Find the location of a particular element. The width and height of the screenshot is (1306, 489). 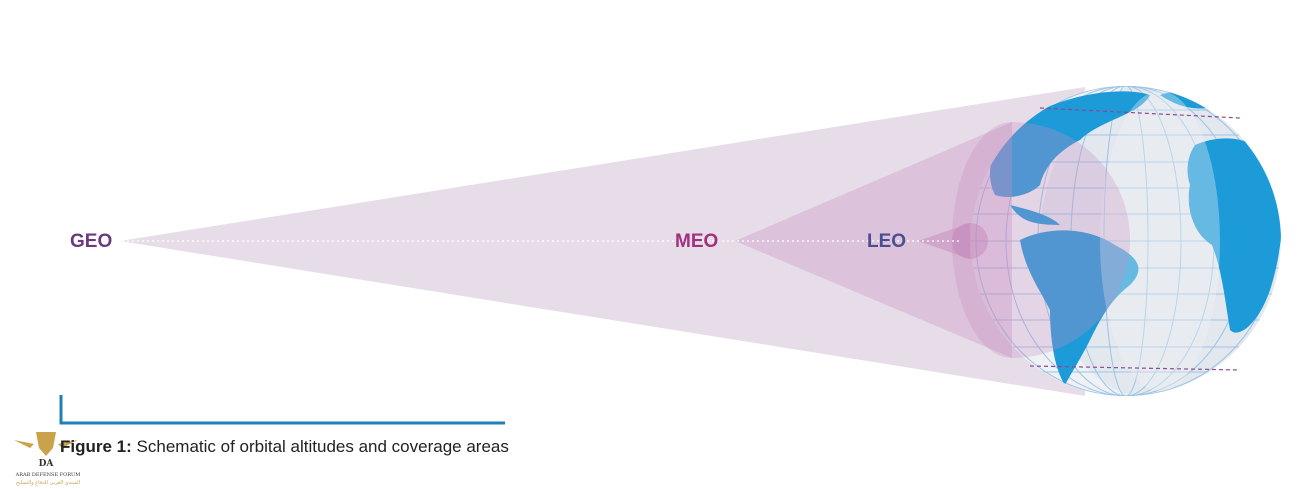

leo-label: LEO is located at coordinates (886, 241).